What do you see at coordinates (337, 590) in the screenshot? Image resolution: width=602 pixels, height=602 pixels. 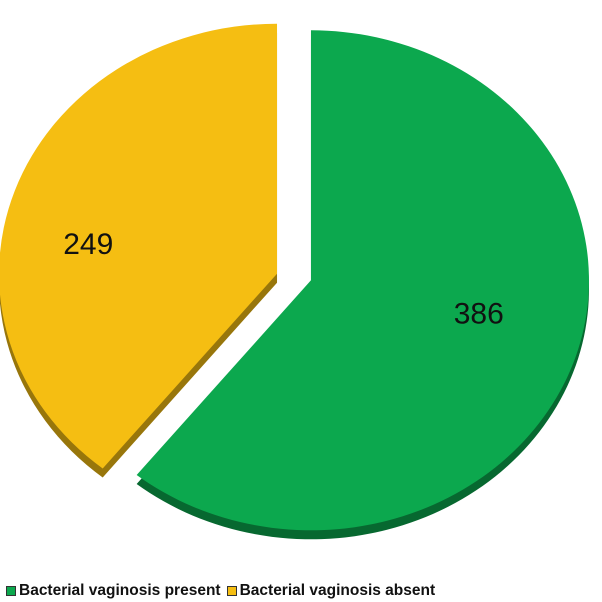 I see `legend-label-absent: Bacterial vaginosis absent` at bounding box center [337, 590].